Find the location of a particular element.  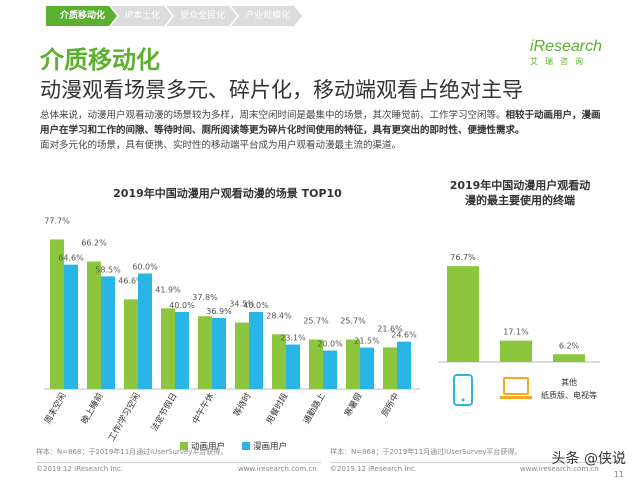

scene-value-label: 21.5% is located at coordinates (367, 341).